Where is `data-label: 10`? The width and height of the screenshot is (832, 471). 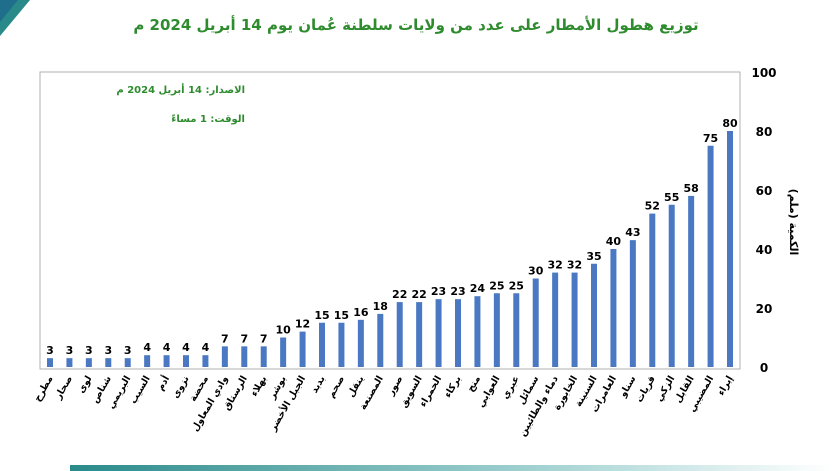
data-label: 10 is located at coordinates (283, 330).